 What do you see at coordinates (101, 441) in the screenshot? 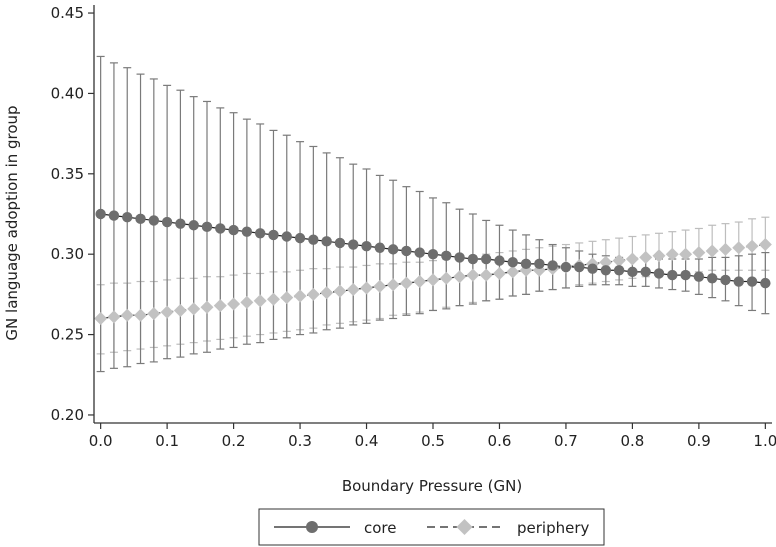
I see `x-tick-label: 0.0` at bounding box center [101, 441].